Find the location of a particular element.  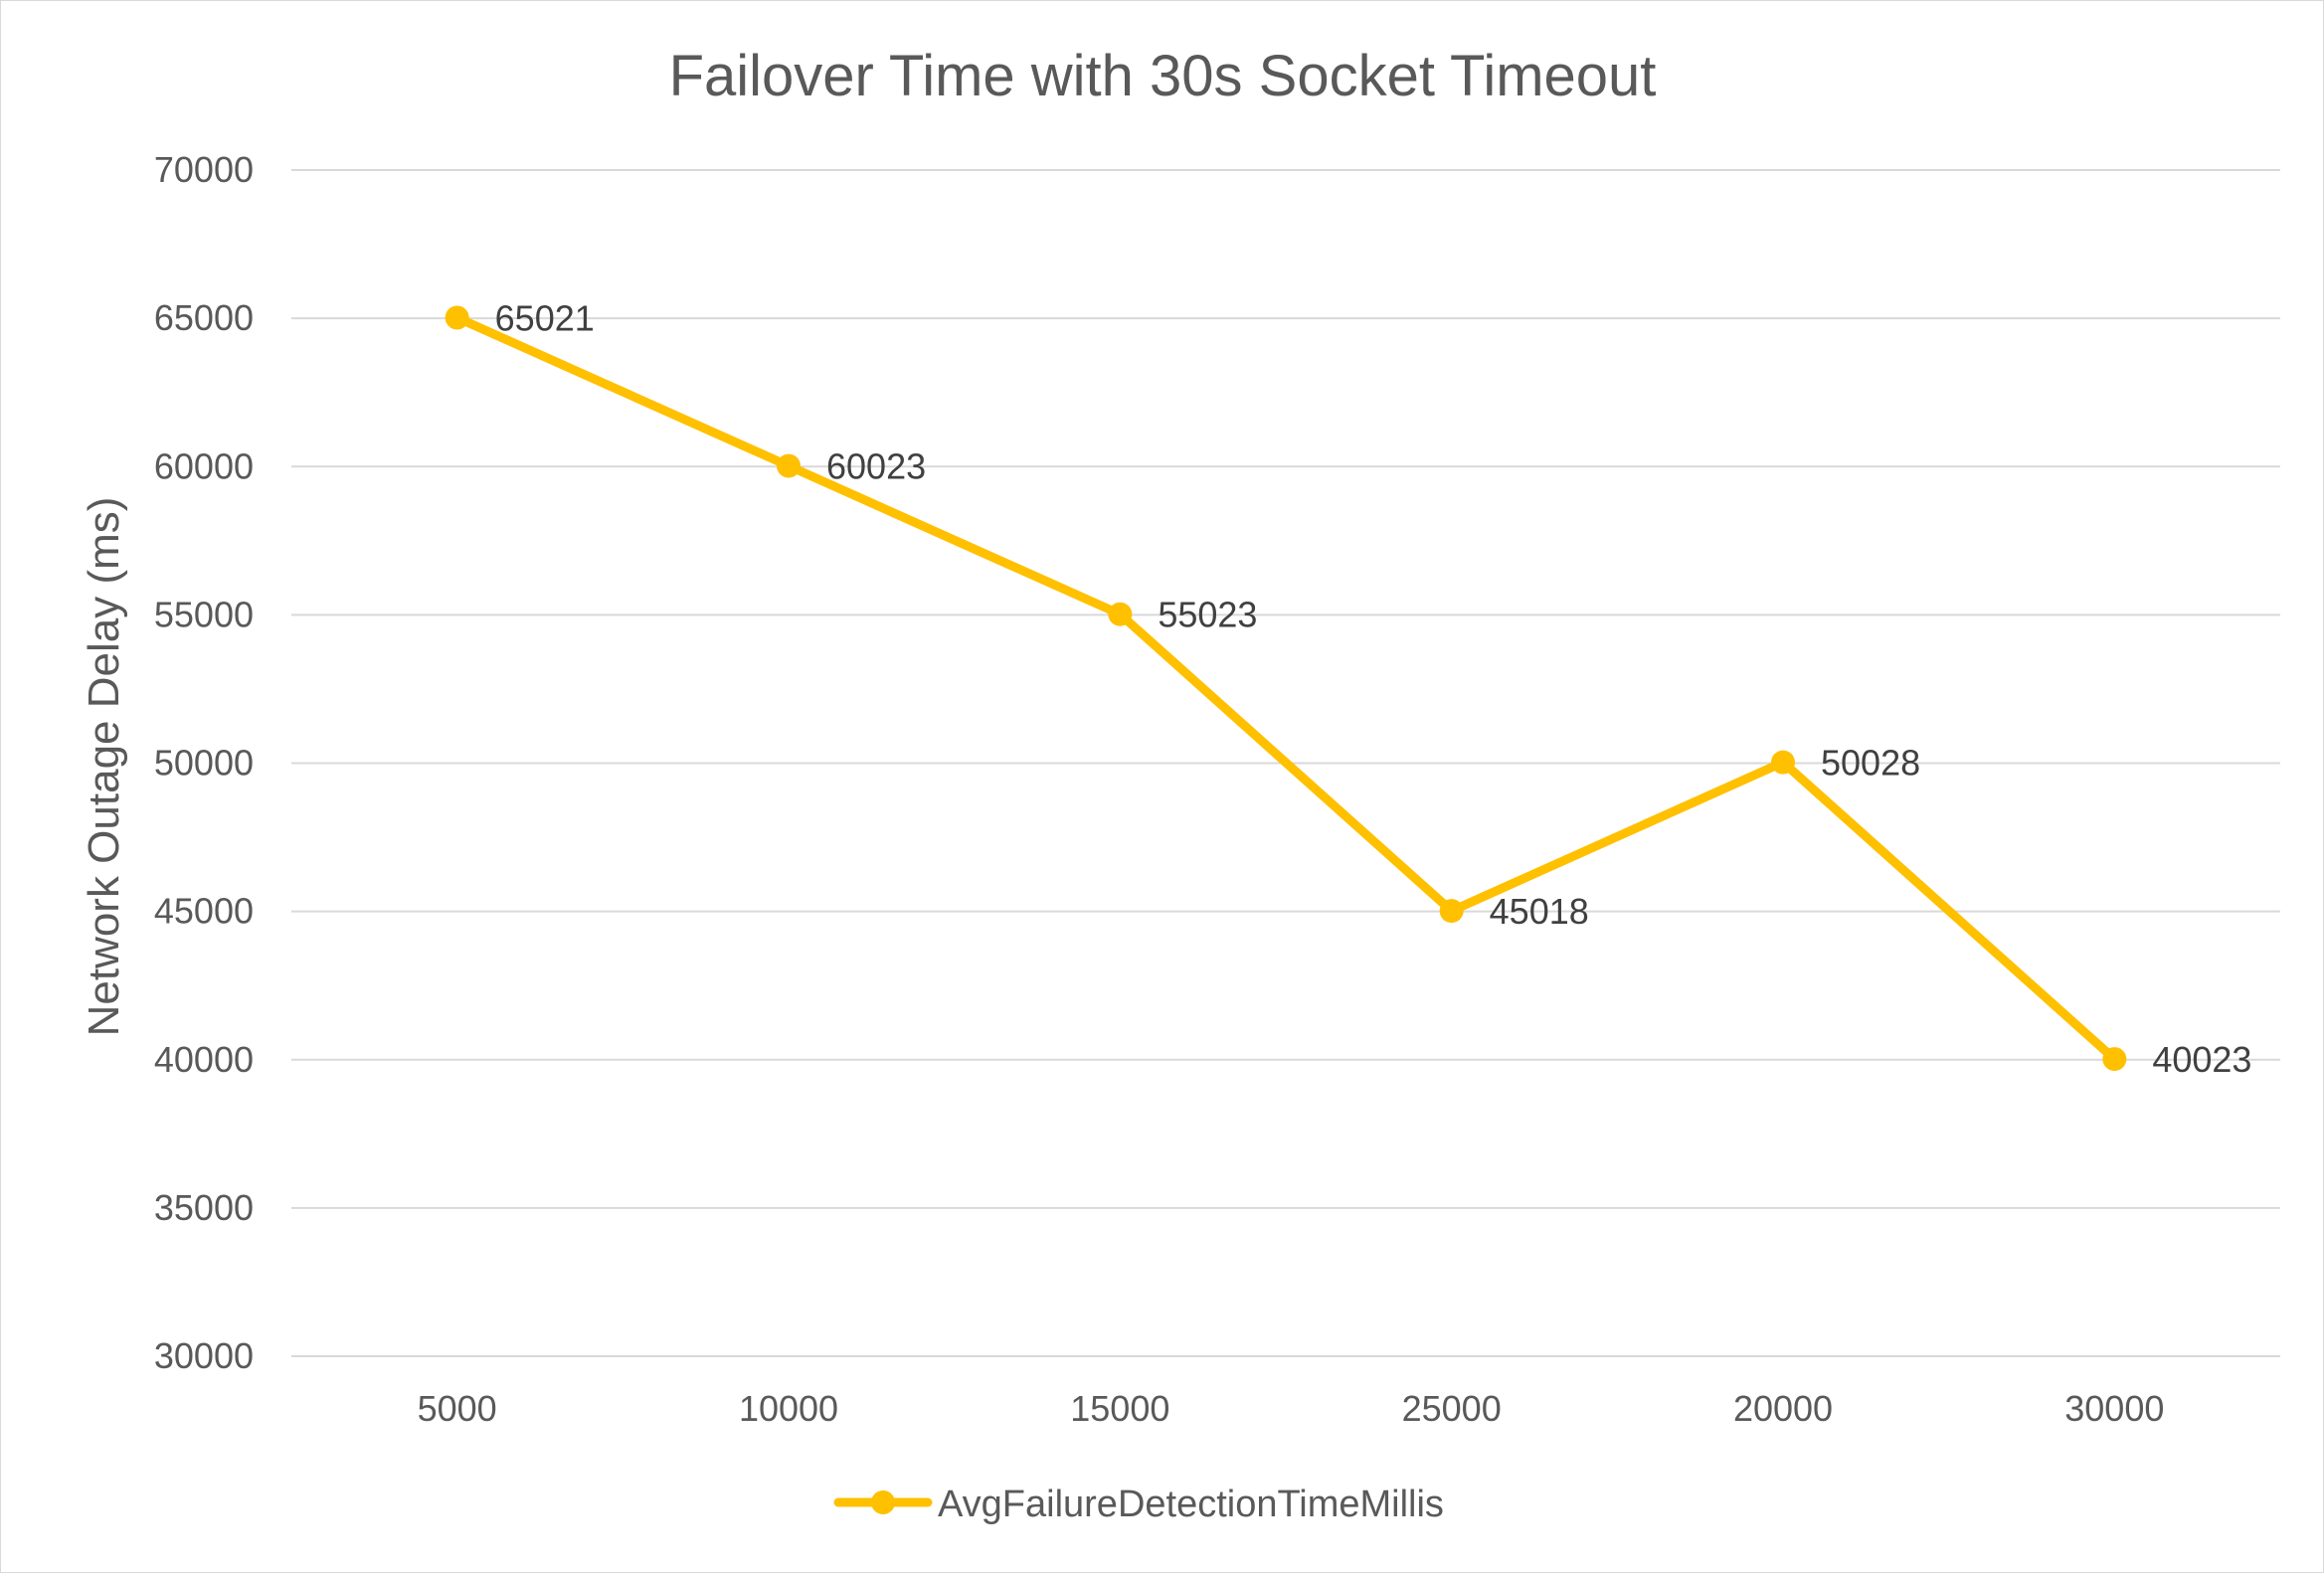

y-tick-label: 55000 is located at coordinates (204, 614).